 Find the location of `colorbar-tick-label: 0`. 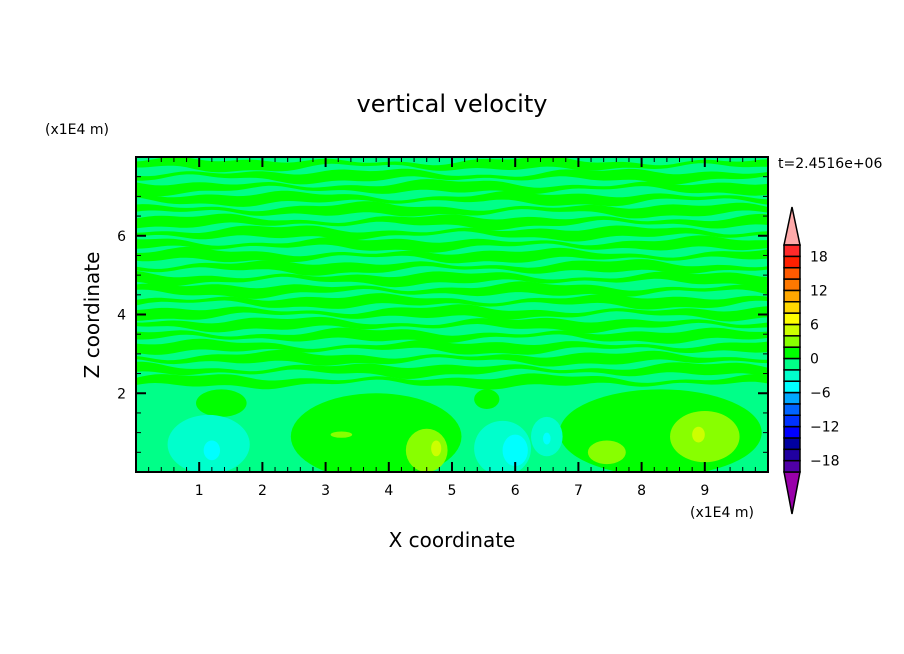

colorbar-tick-label: 0 is located at coordinates (814, 360).